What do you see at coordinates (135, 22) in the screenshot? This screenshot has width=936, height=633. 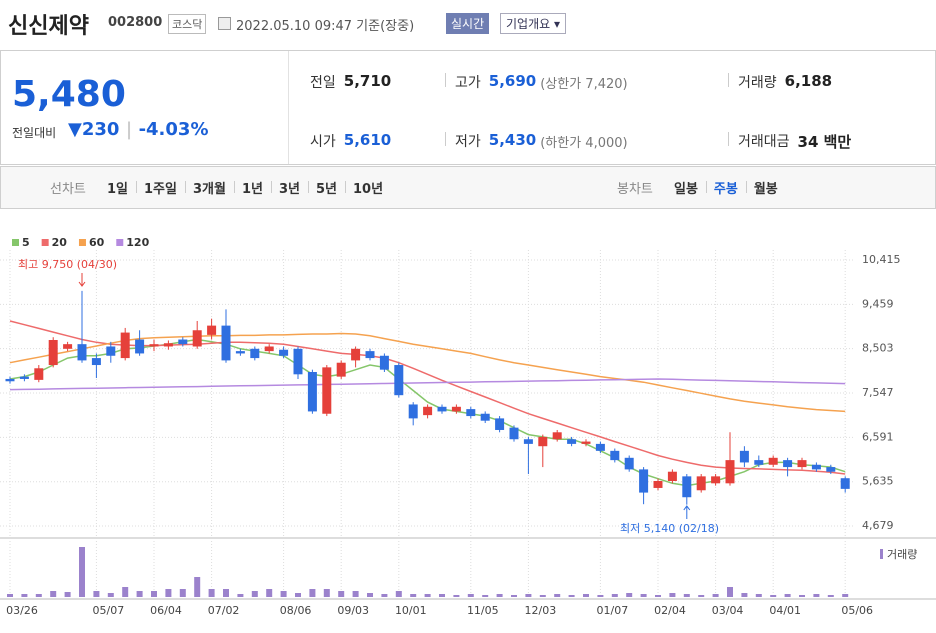 I see `stock-code: 002800` at bounding box center [135, 22].